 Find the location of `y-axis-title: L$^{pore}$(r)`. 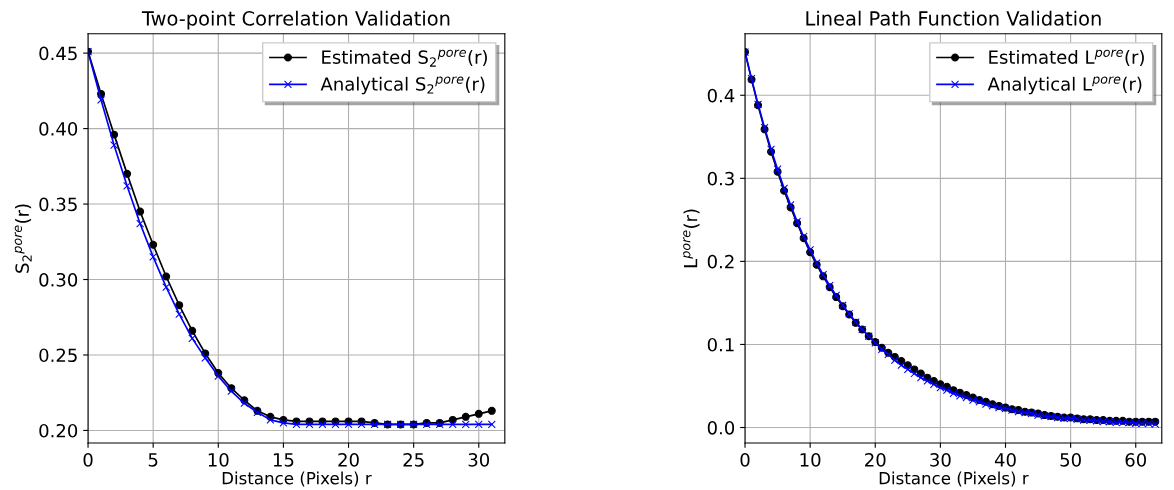

y-axis-title: L$^{pore}$(r) is located at coordinates (691, 238).